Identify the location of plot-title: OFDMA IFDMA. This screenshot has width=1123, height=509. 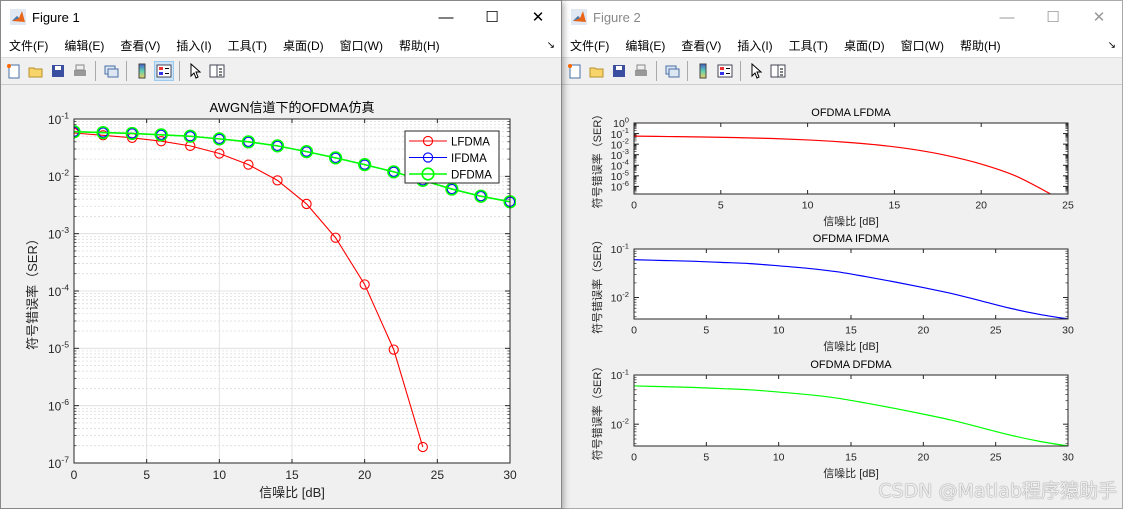
(851, 239).